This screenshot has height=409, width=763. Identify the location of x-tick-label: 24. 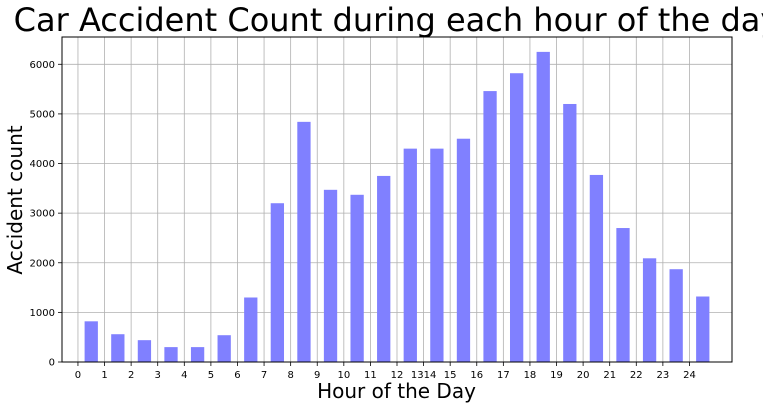
(689, 375).